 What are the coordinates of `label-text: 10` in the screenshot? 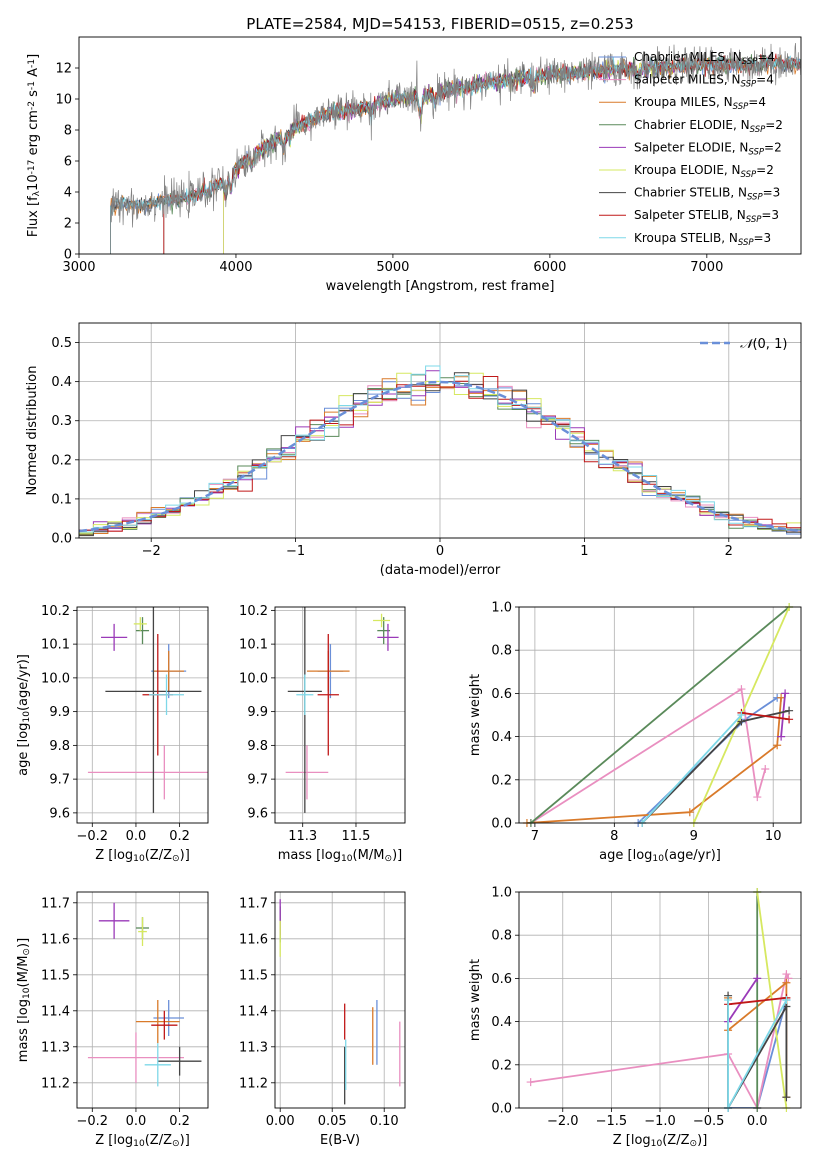 It's located at (33, 182).